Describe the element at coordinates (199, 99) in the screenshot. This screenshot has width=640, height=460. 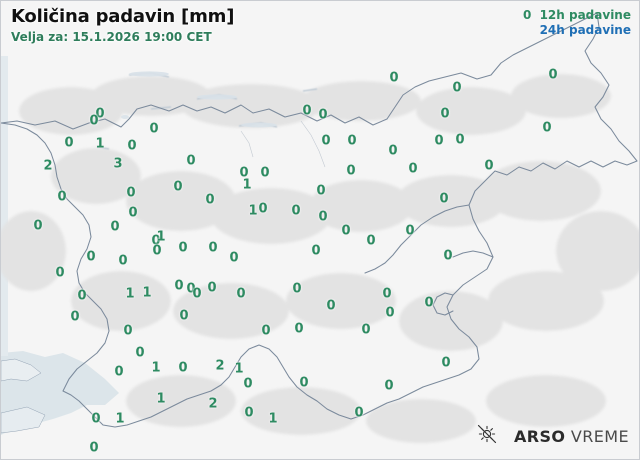
I see `lake-shapes` at that location.